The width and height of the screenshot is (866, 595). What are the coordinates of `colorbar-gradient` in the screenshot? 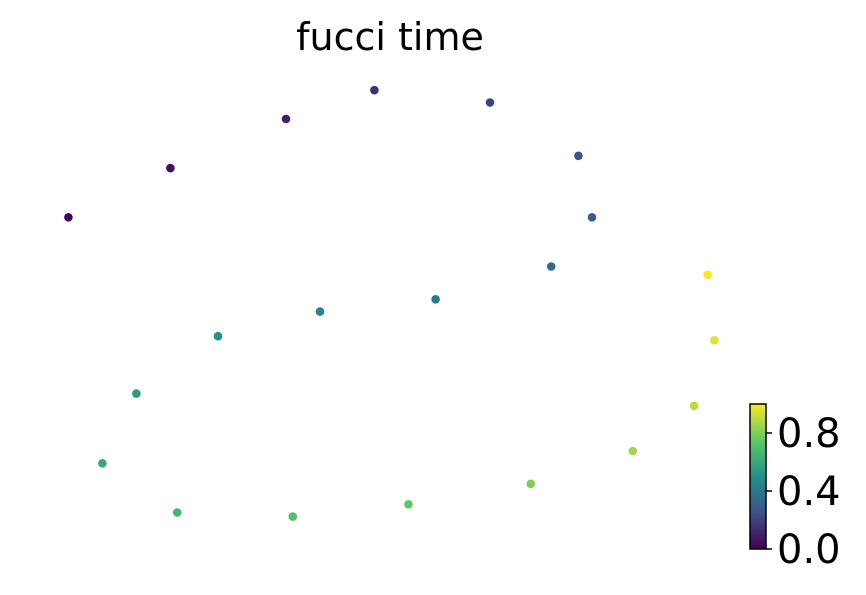 It's located at (758, 476).